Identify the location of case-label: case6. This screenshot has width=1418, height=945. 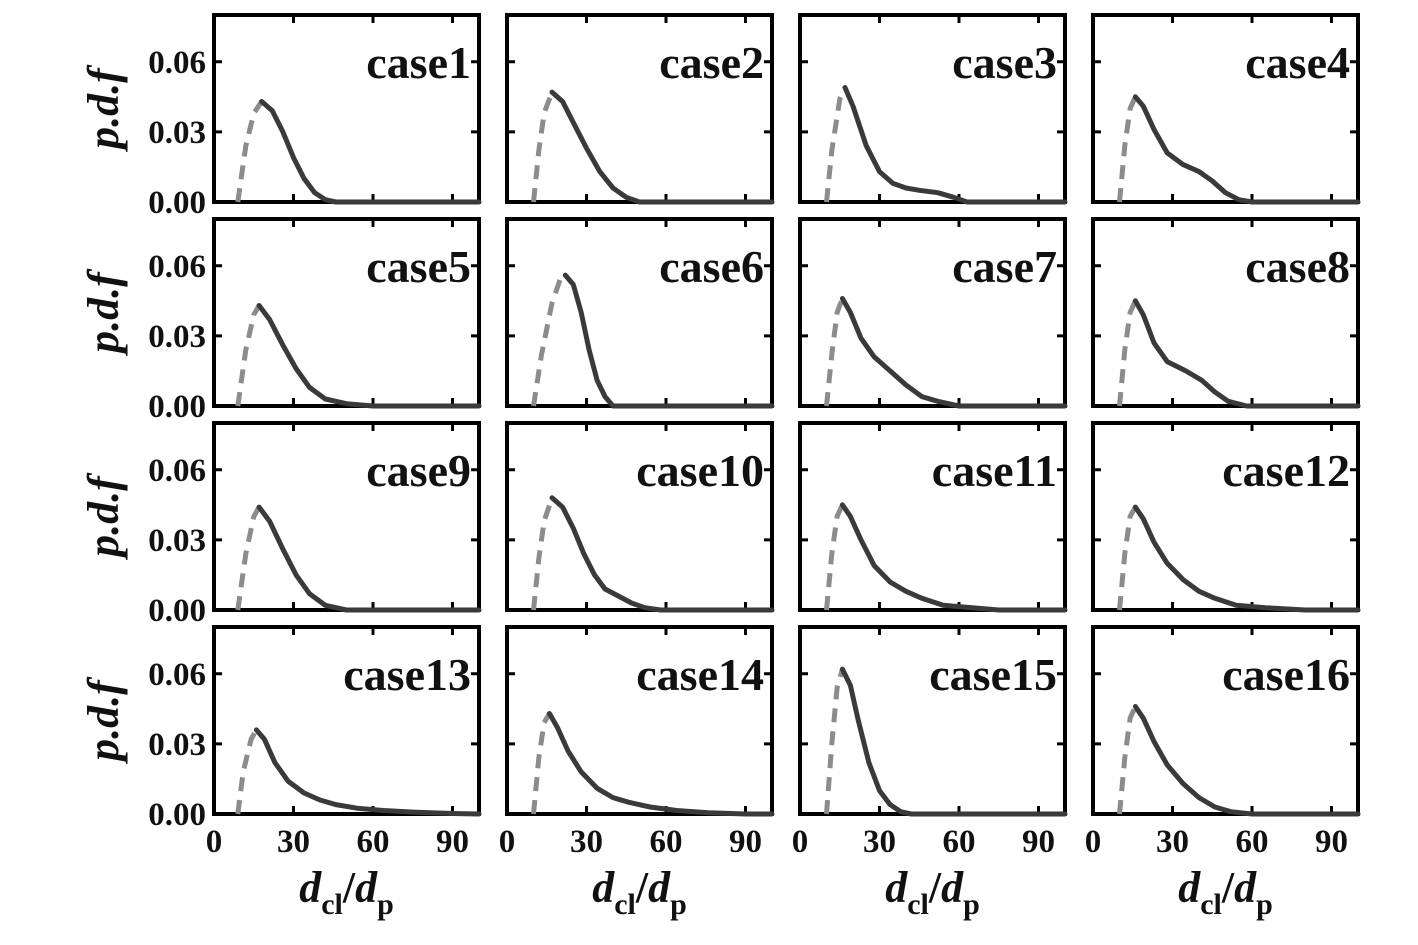
(711, 266).